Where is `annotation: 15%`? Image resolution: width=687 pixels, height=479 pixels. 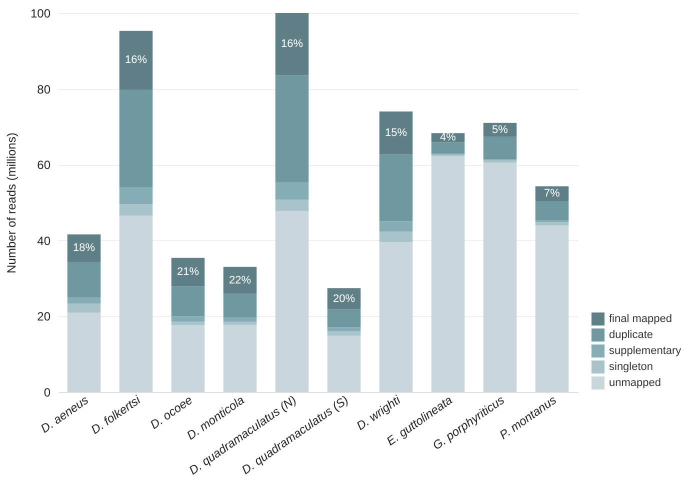
annotation: 15% is located at coordinates (396, 132).